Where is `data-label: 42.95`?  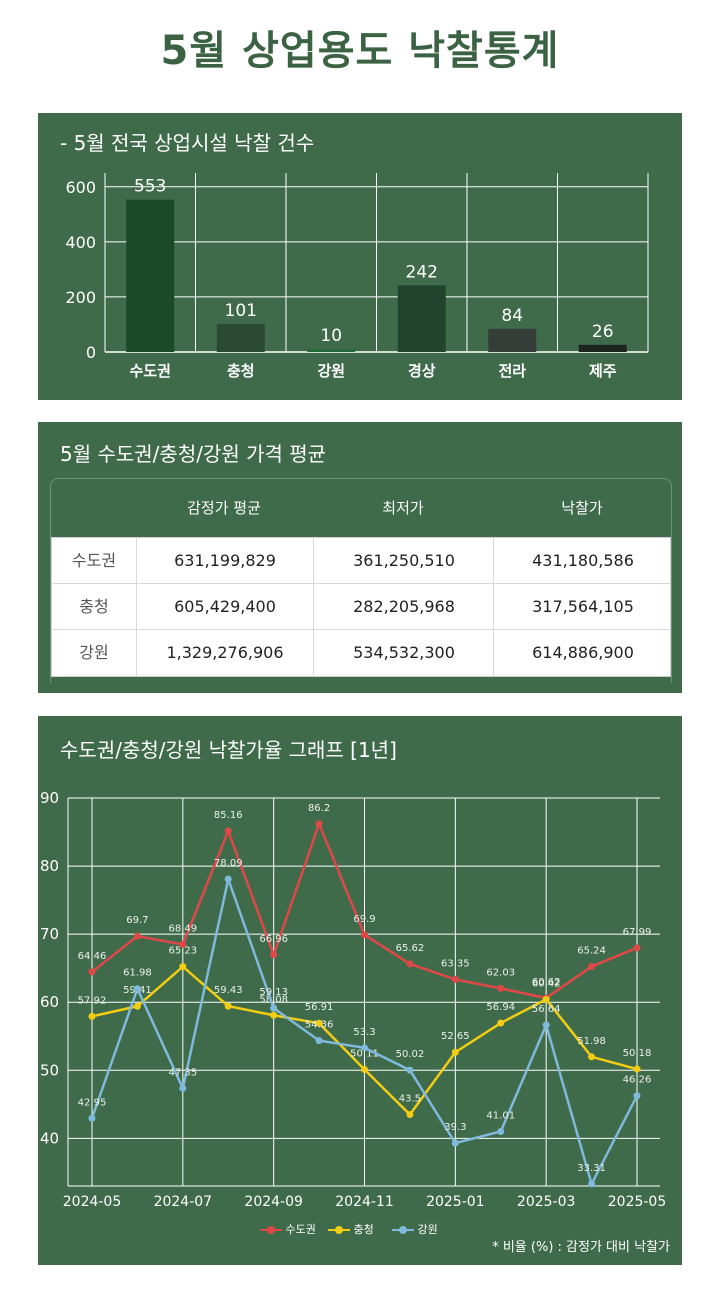
data-label: 42.95 is located at coordinates (92, 1102).